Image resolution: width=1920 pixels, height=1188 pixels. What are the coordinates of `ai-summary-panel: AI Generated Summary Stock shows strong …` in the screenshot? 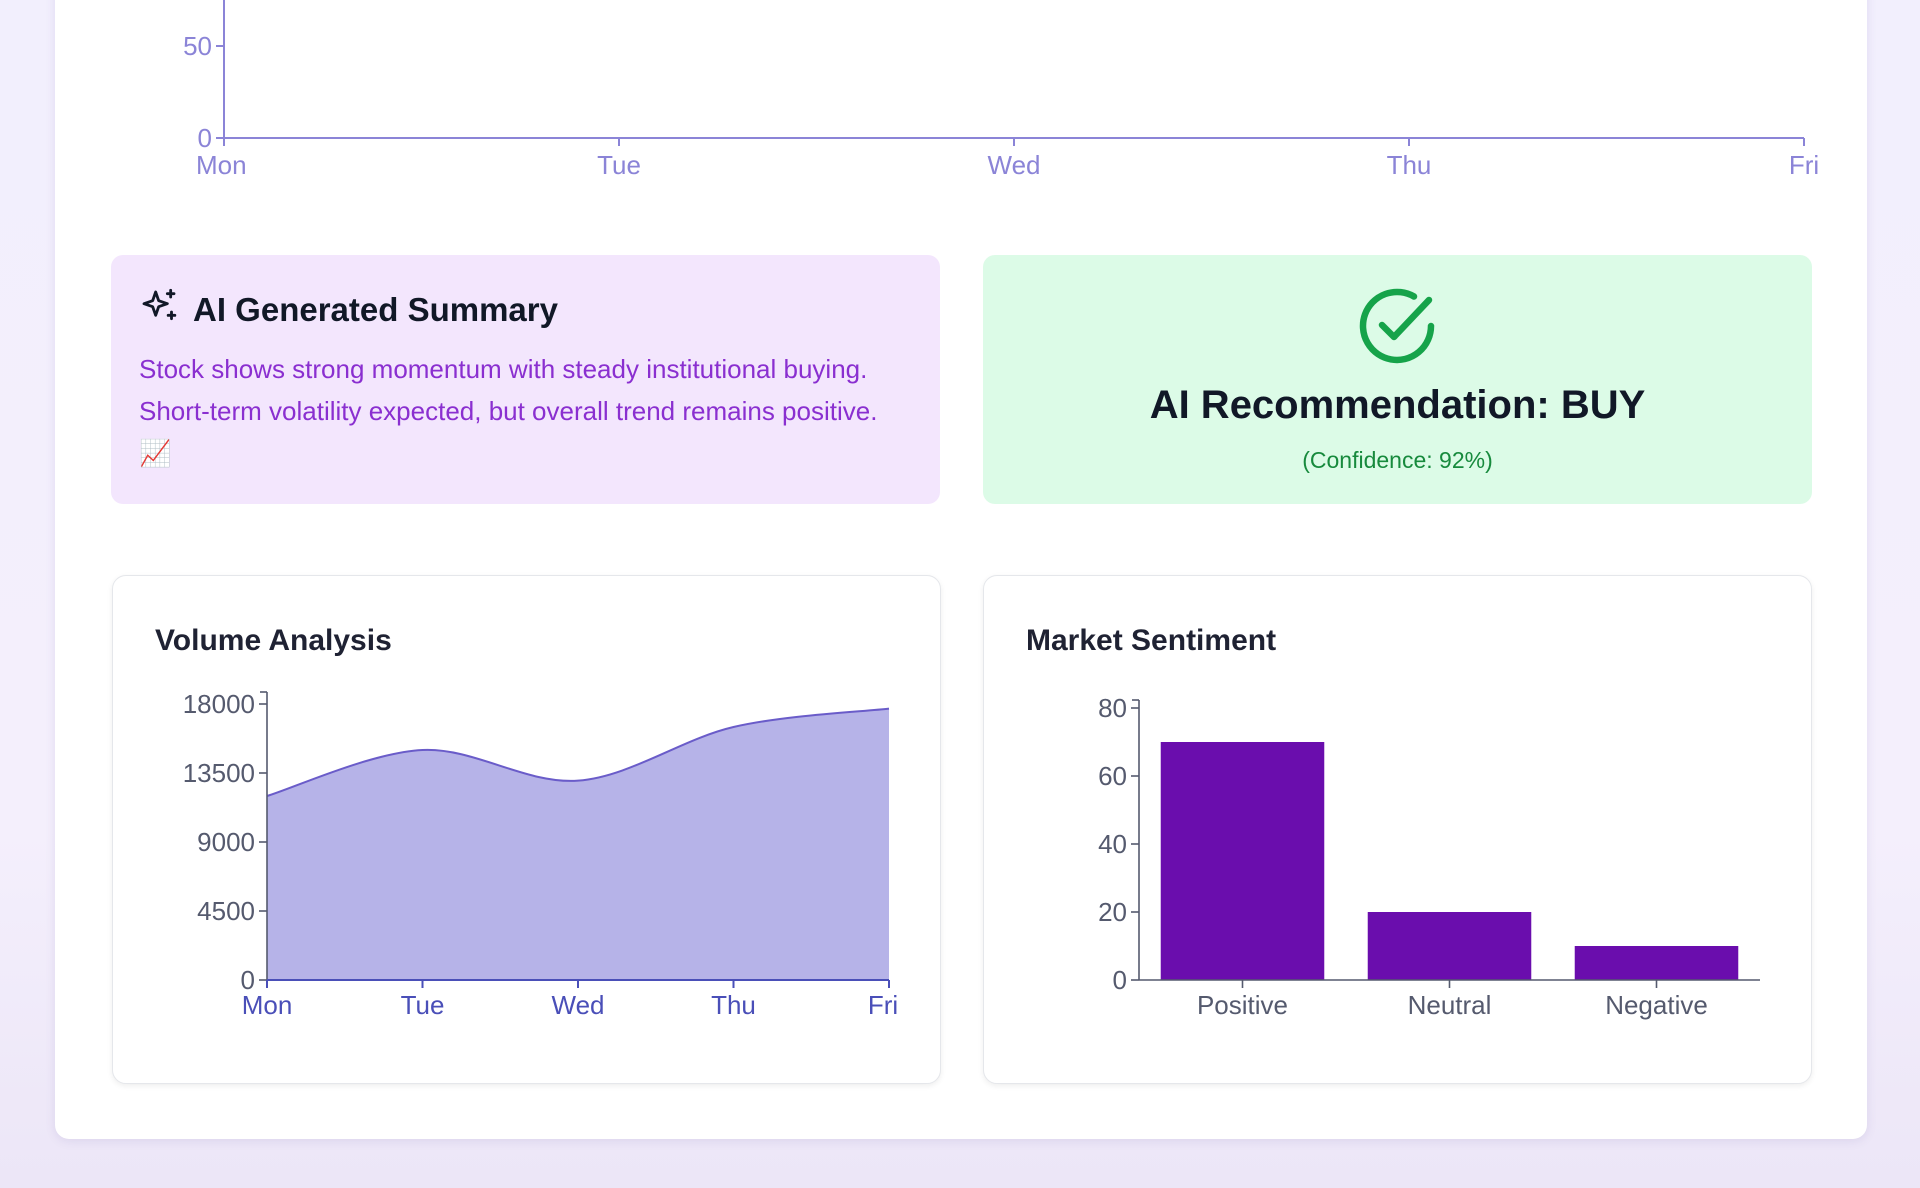 It's located at (525, 379).